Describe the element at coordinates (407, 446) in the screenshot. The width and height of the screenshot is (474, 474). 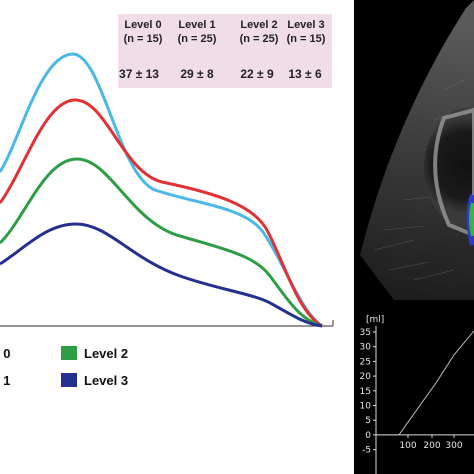
I see `inset-x-tick-label: 100` at that location.